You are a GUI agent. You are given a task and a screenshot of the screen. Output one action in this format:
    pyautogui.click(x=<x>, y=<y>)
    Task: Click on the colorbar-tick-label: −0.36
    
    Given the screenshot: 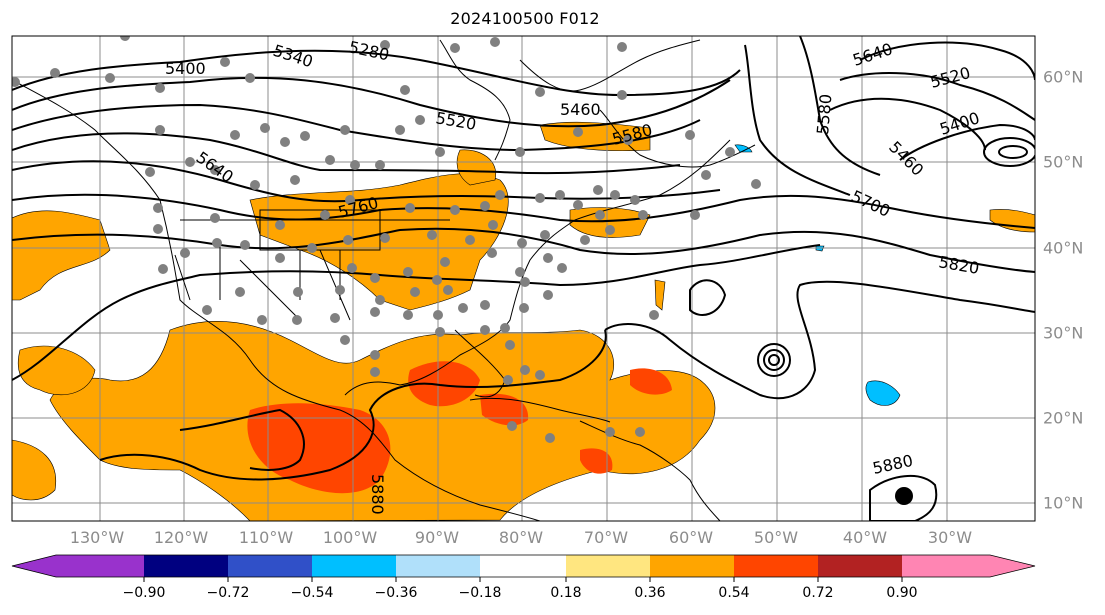 What is the action you would take?
    pyautogui.click(x=396, y=593)
    